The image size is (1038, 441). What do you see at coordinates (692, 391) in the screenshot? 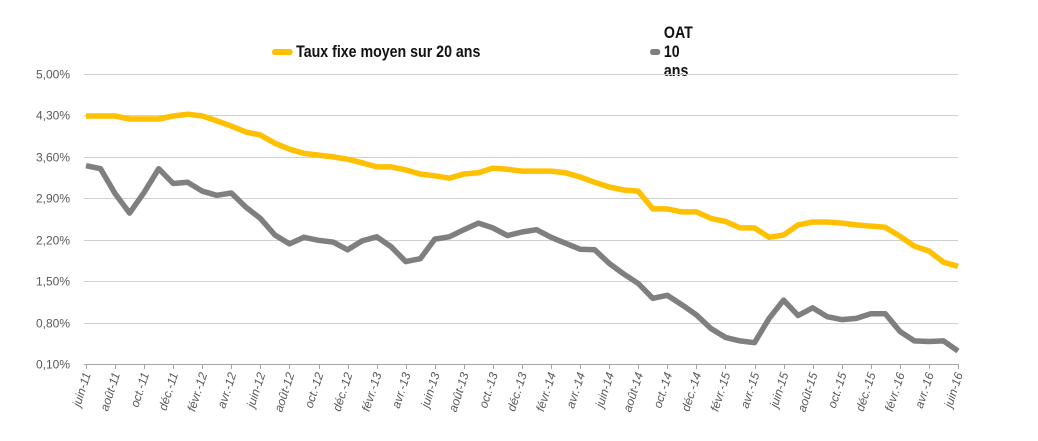
I see `x-tick-label: déc.-14` at bounding box center [692, 391].